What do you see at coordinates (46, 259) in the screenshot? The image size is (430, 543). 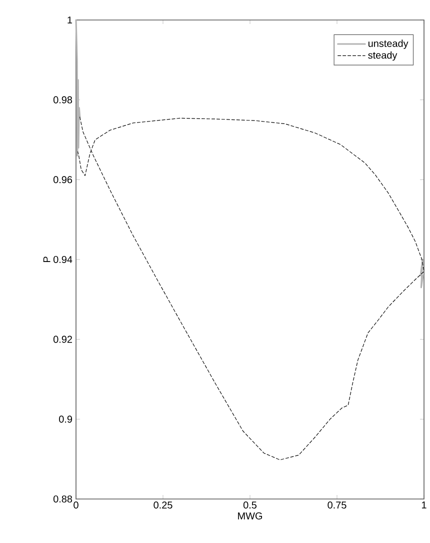 I see `y-axis-title: P` at bounding box center [46, 259].